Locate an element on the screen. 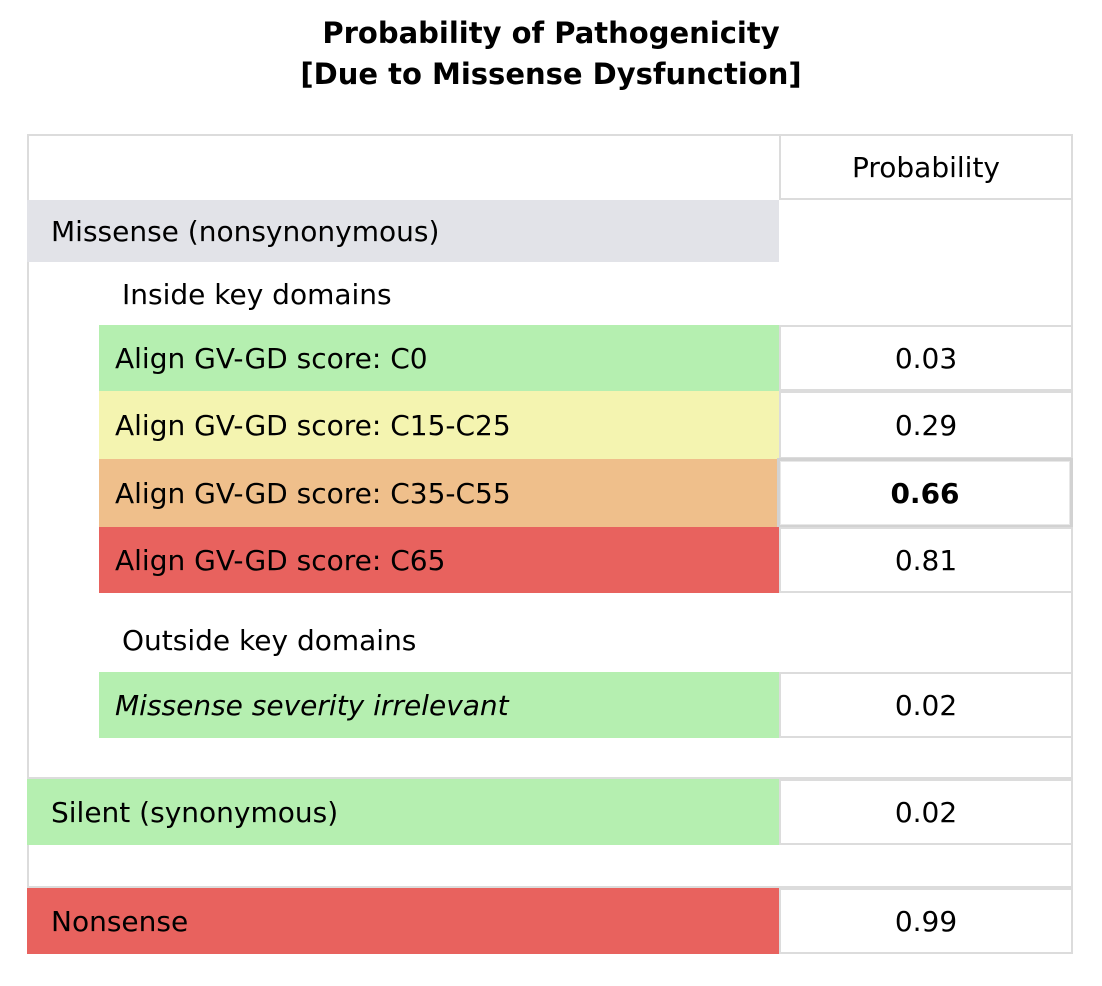 This screenshot has width=1102, height=986. score-row-c35-c55-label: Align GV-GD score: C35-C55 is located at coordinates (439, 493).